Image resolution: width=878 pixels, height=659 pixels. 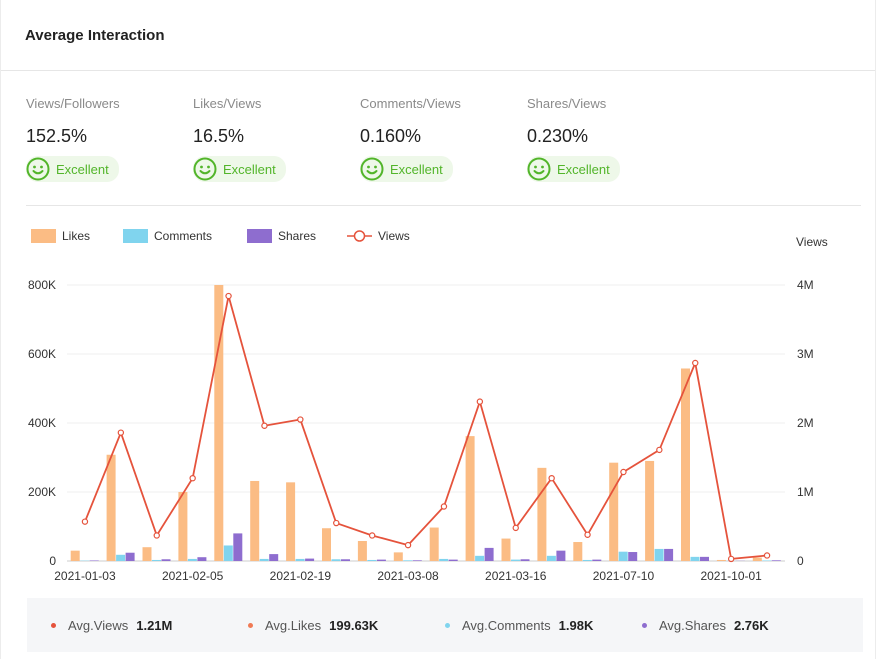 What do you see at coordinates (443, 205) in the screenshot?
I see `section-divider` at bounding box center [443, 205].